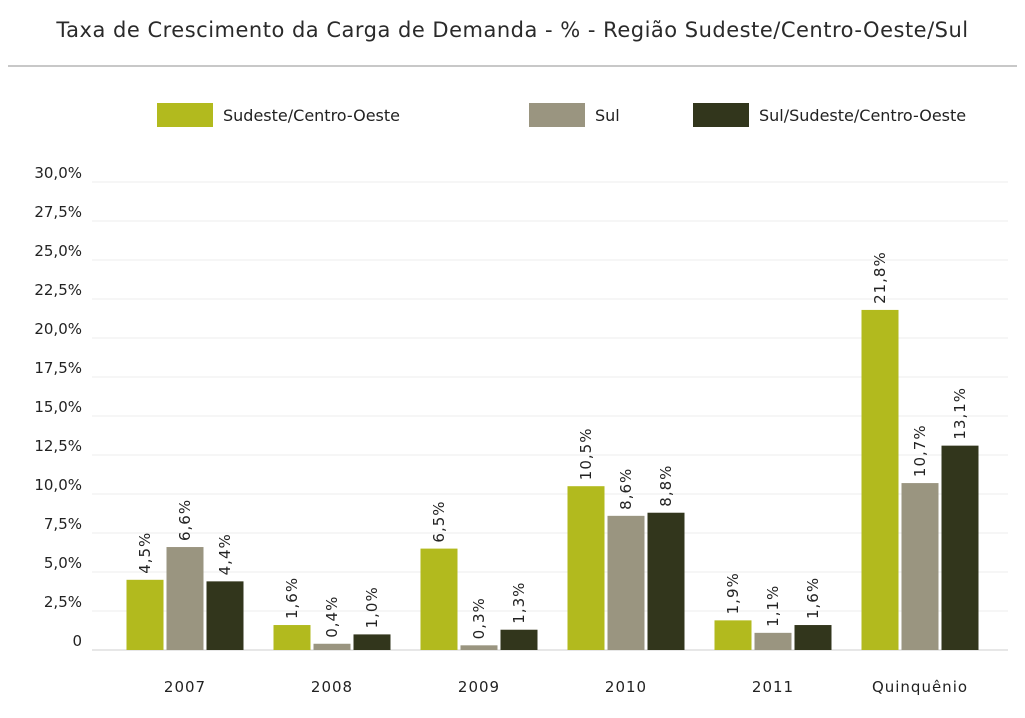  What do you see at coordinates (607, 115) in the screenshot?
I see `legend-label: Sul` at bounding box center [607, 115].